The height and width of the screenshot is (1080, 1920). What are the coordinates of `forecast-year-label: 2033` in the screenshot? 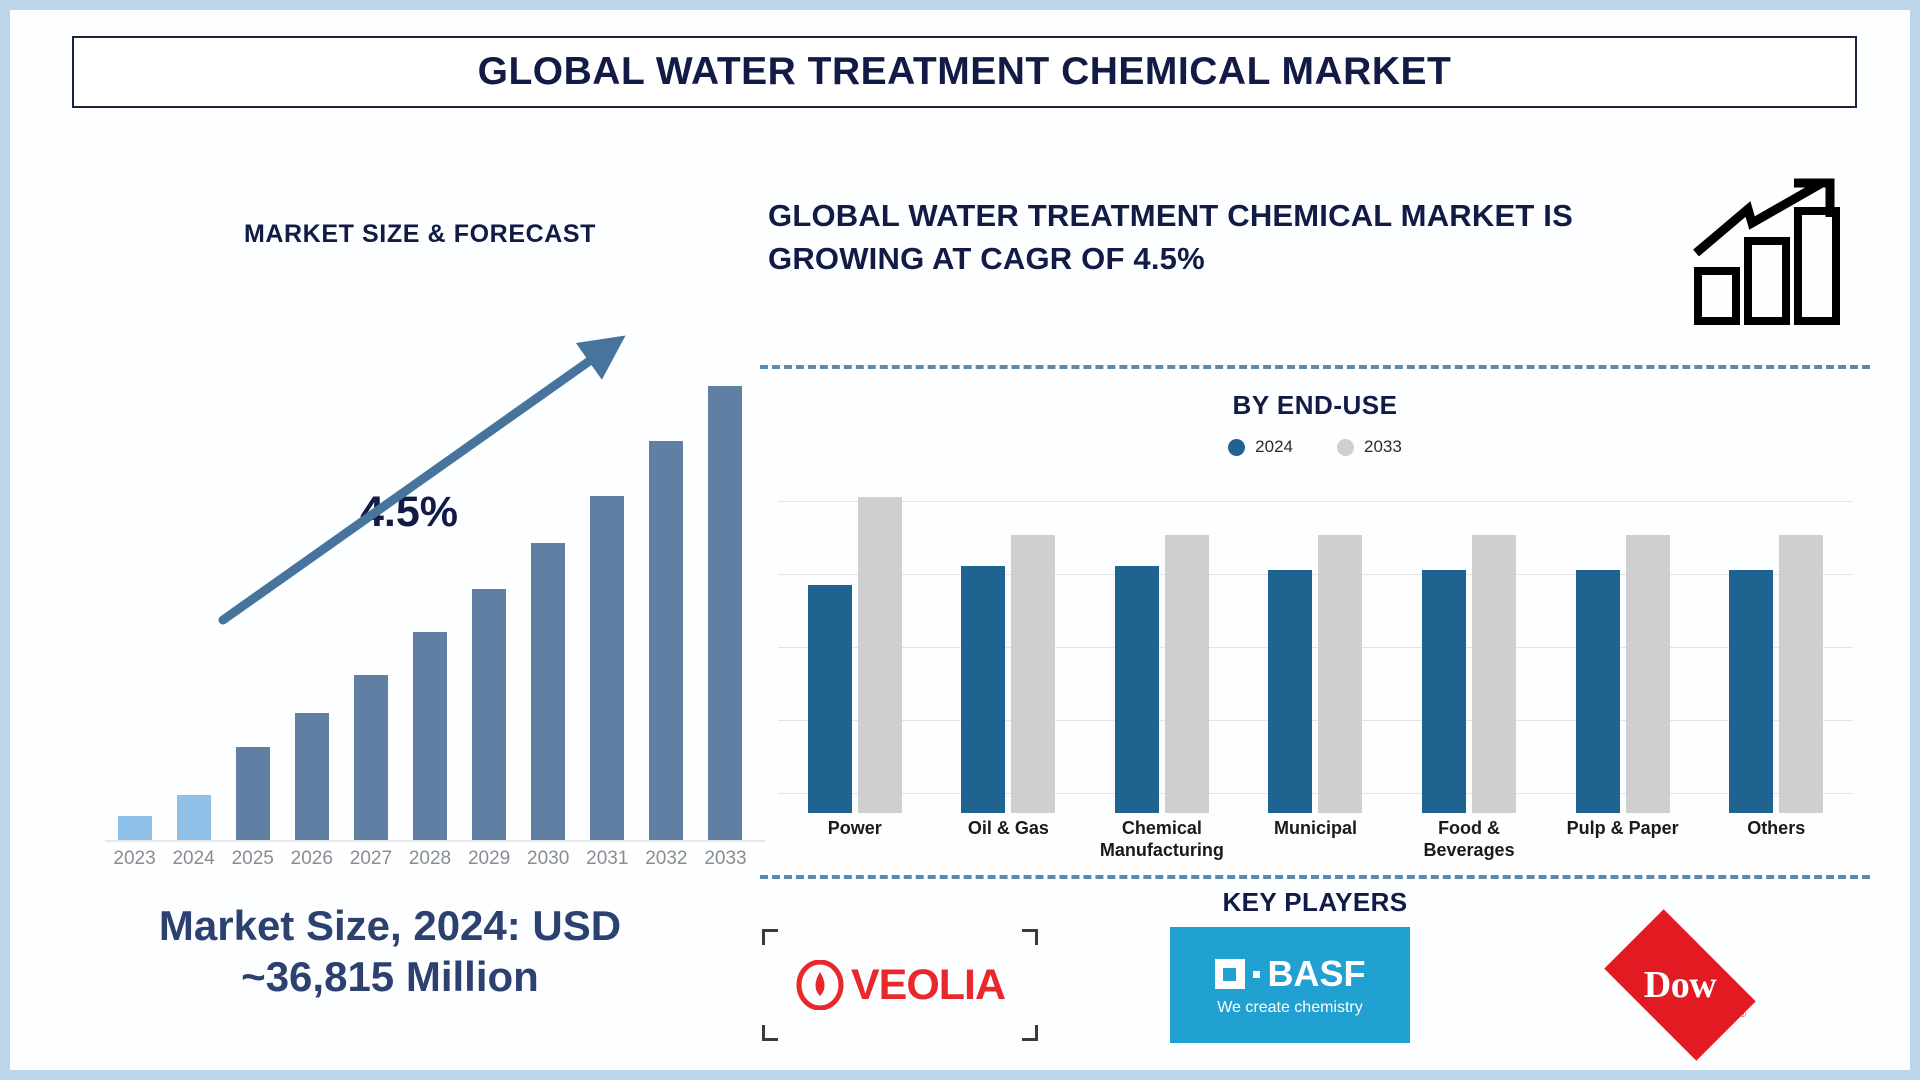 It's located at (725, 858).